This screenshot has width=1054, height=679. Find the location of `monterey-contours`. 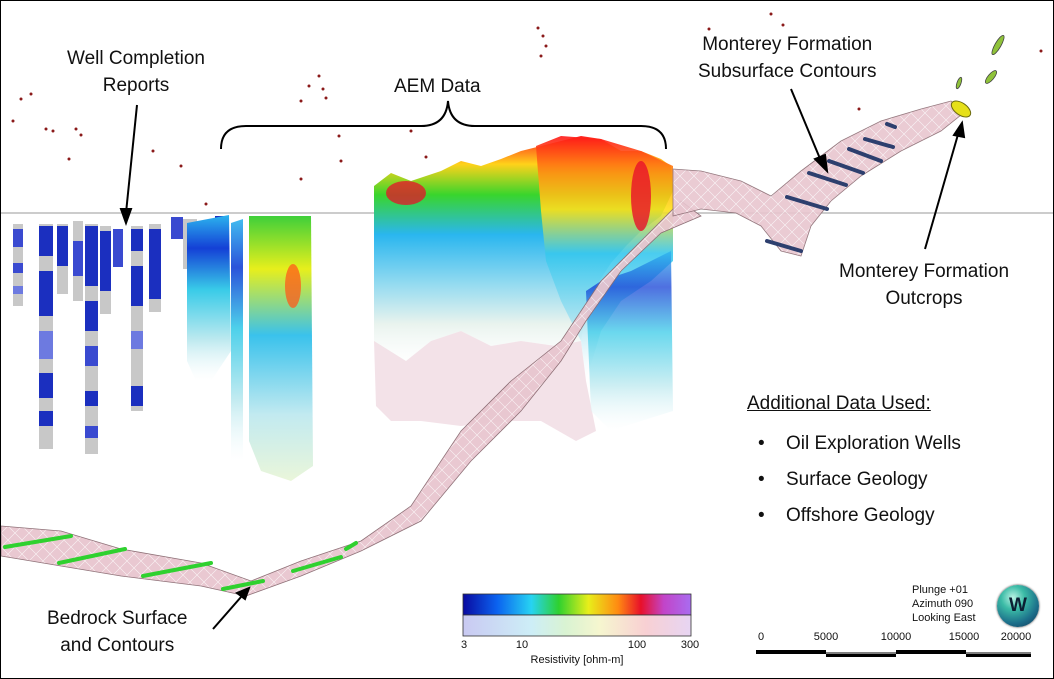

monterey-contours is located at coordinates (831, 187).